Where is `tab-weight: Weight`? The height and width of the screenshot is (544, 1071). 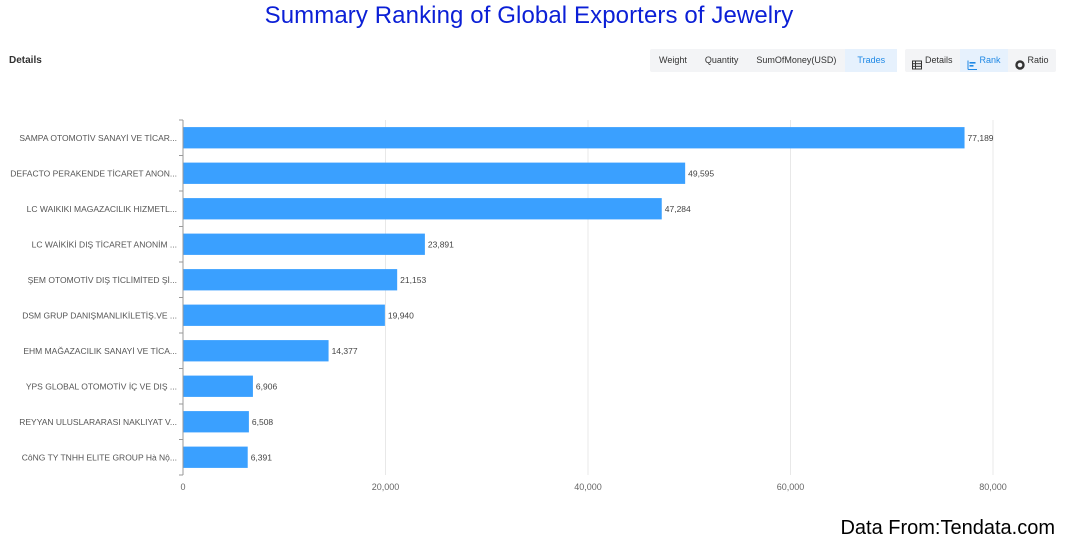
tab-weight: Weight is located at coordinates (673, 60).